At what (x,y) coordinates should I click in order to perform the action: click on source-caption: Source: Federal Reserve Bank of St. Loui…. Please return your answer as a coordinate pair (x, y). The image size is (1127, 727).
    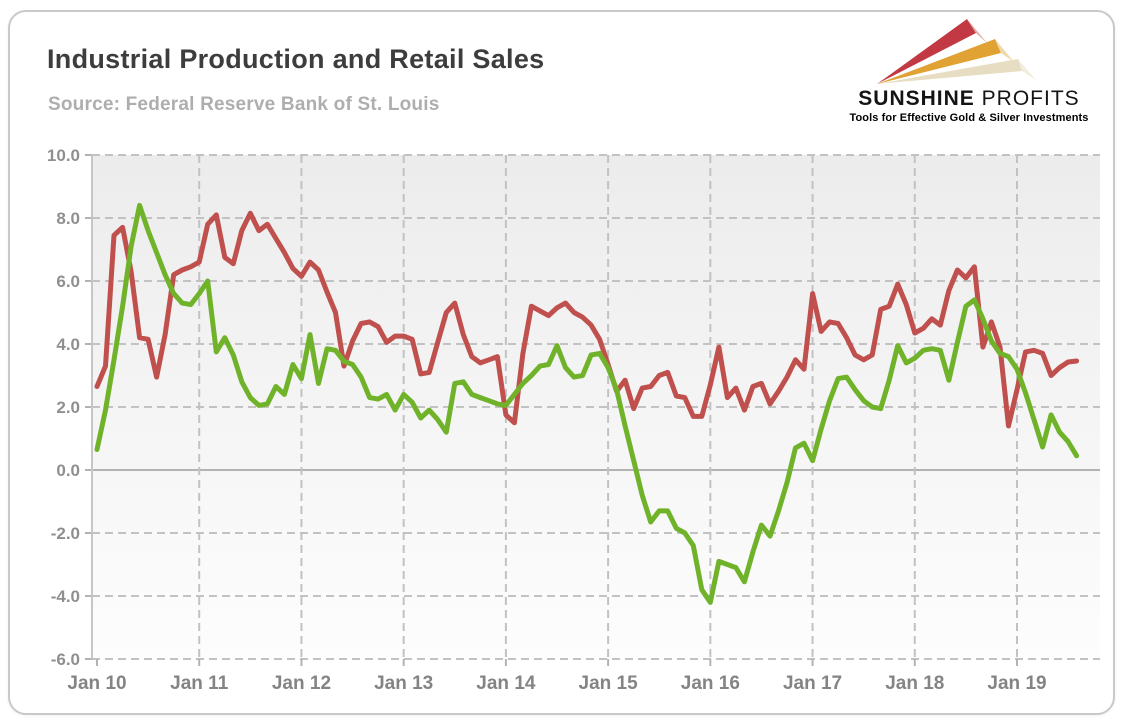
    Looking at the image, I should click on (244, 104).